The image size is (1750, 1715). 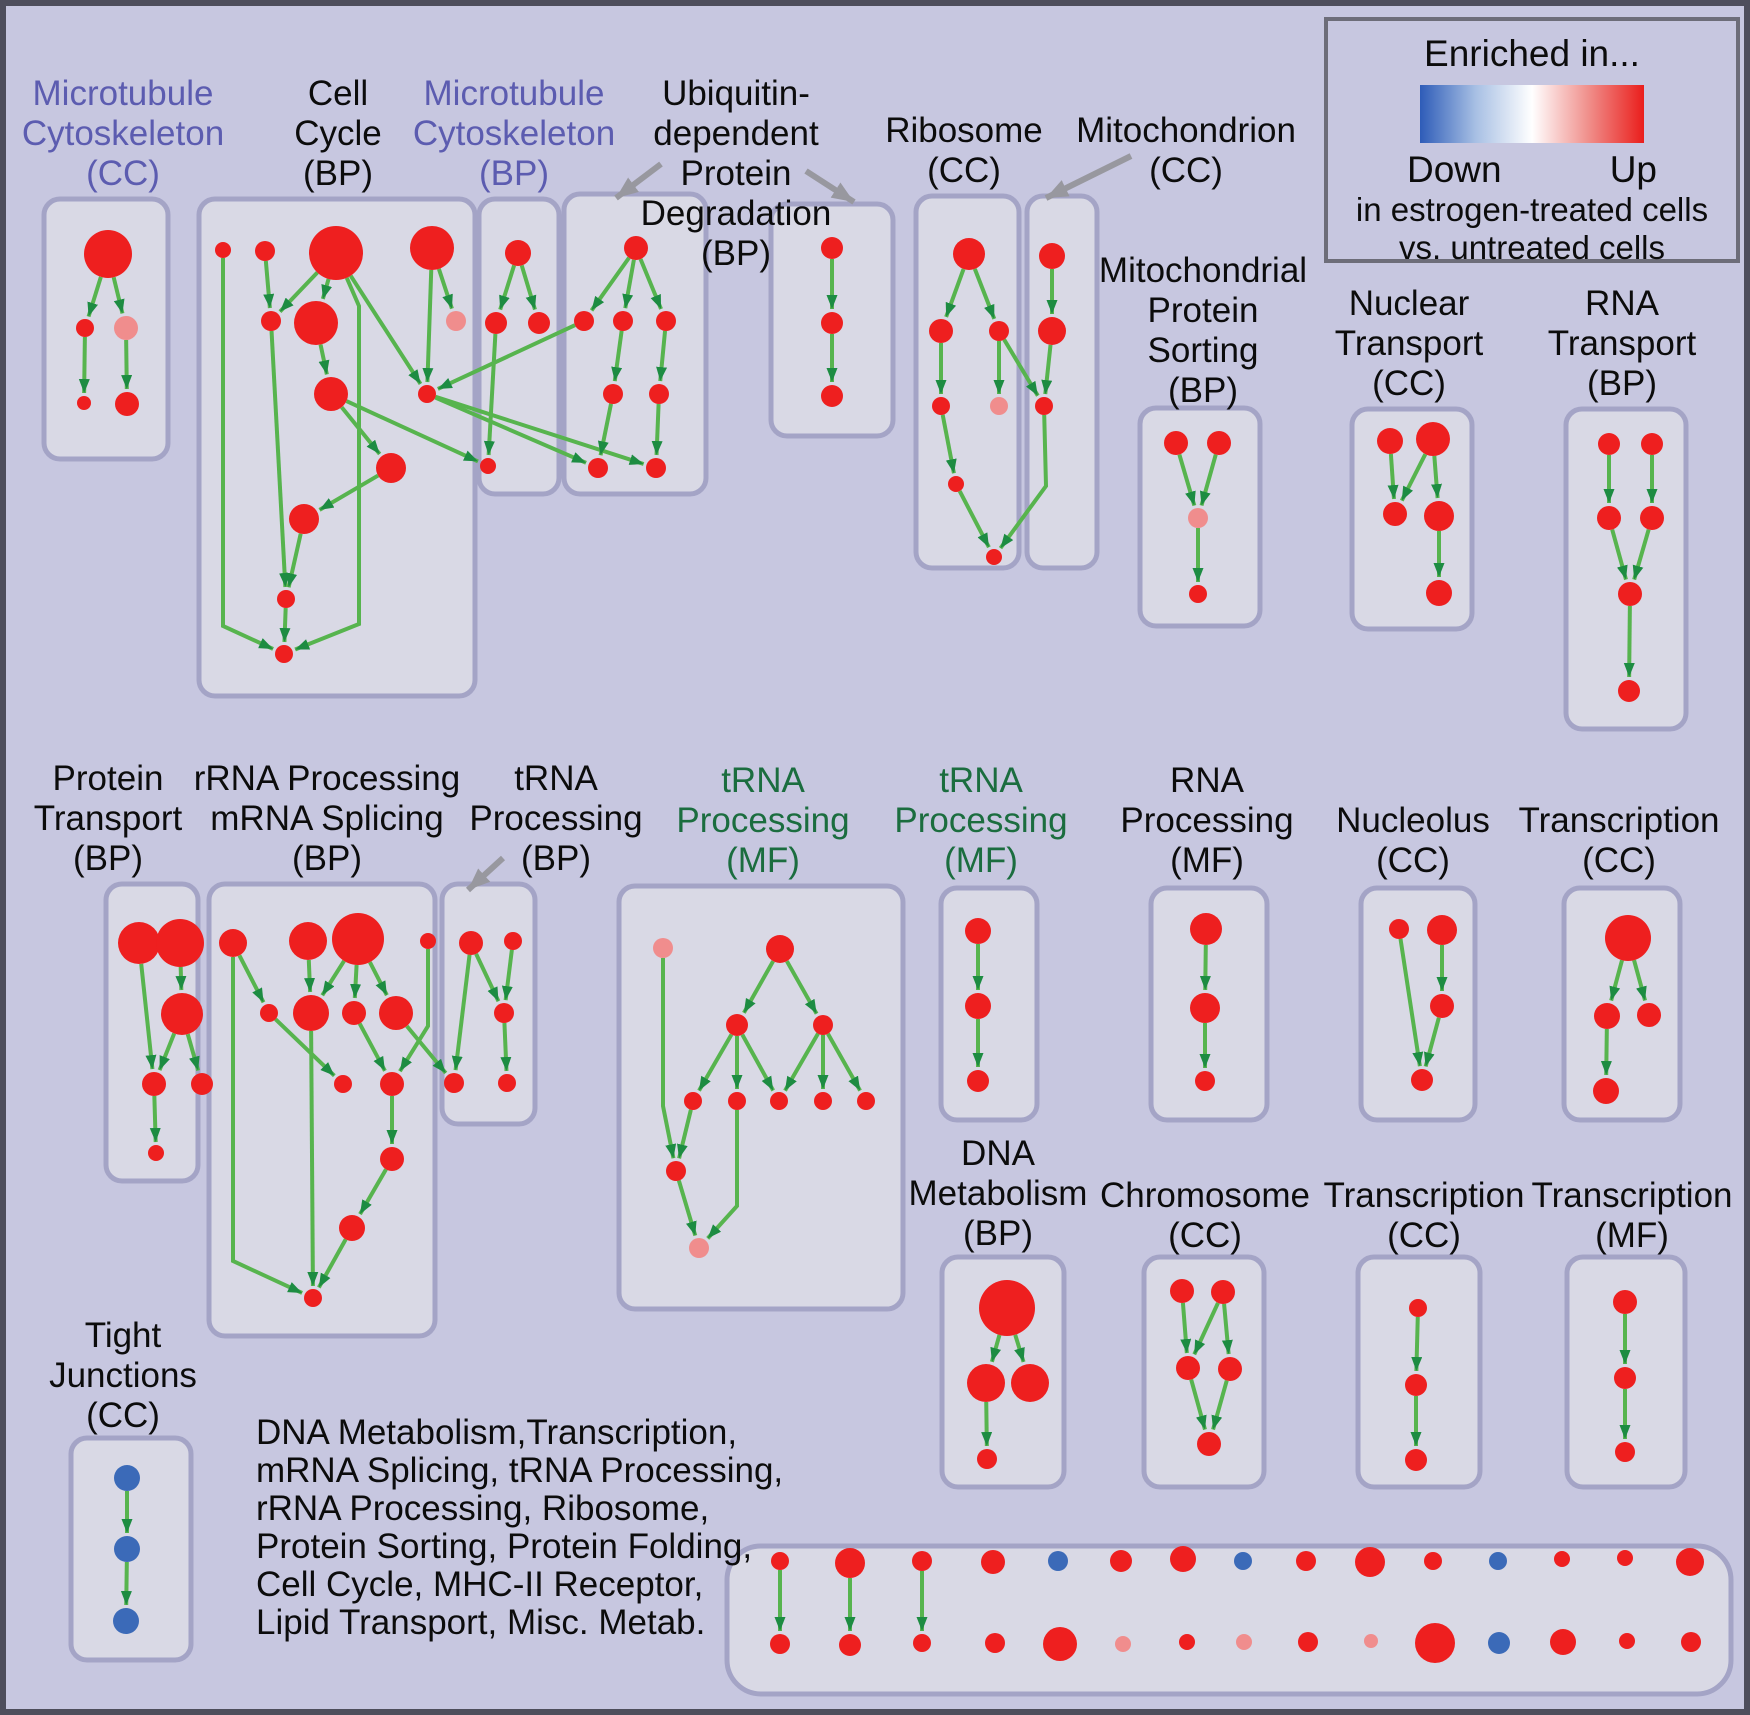 What do you see at coordinates (922, 1643) in the screenshot?
I see `go-term-node-w3b` at bounding box center [922, 1643].